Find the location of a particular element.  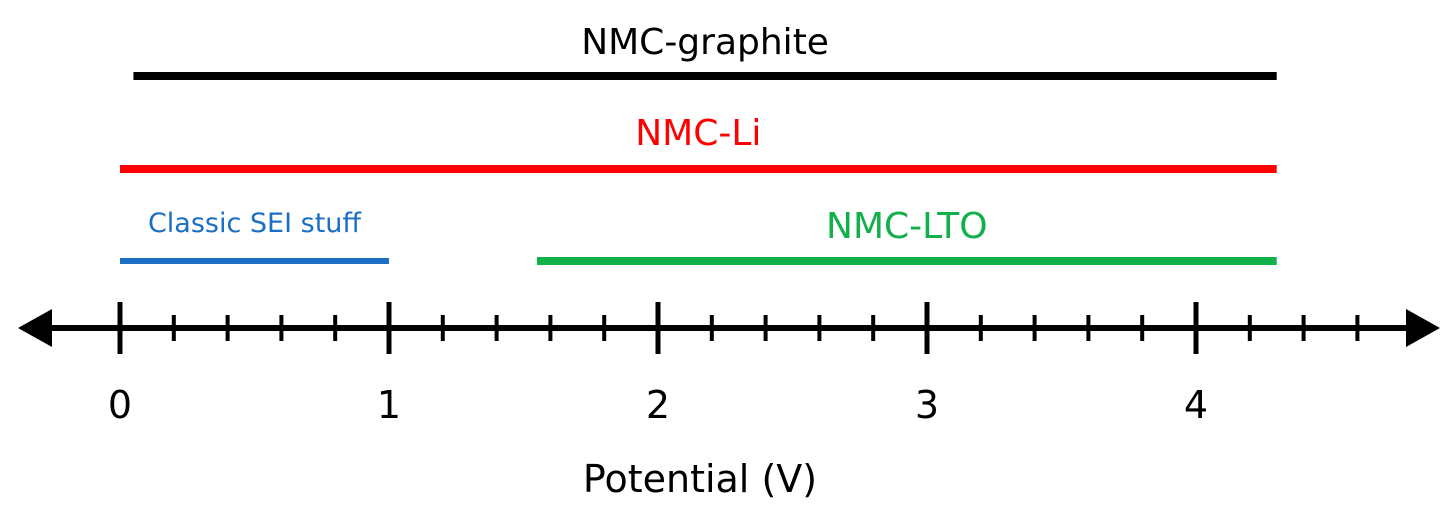

range-label: NMC-Li is located at coordinates (698, 133).